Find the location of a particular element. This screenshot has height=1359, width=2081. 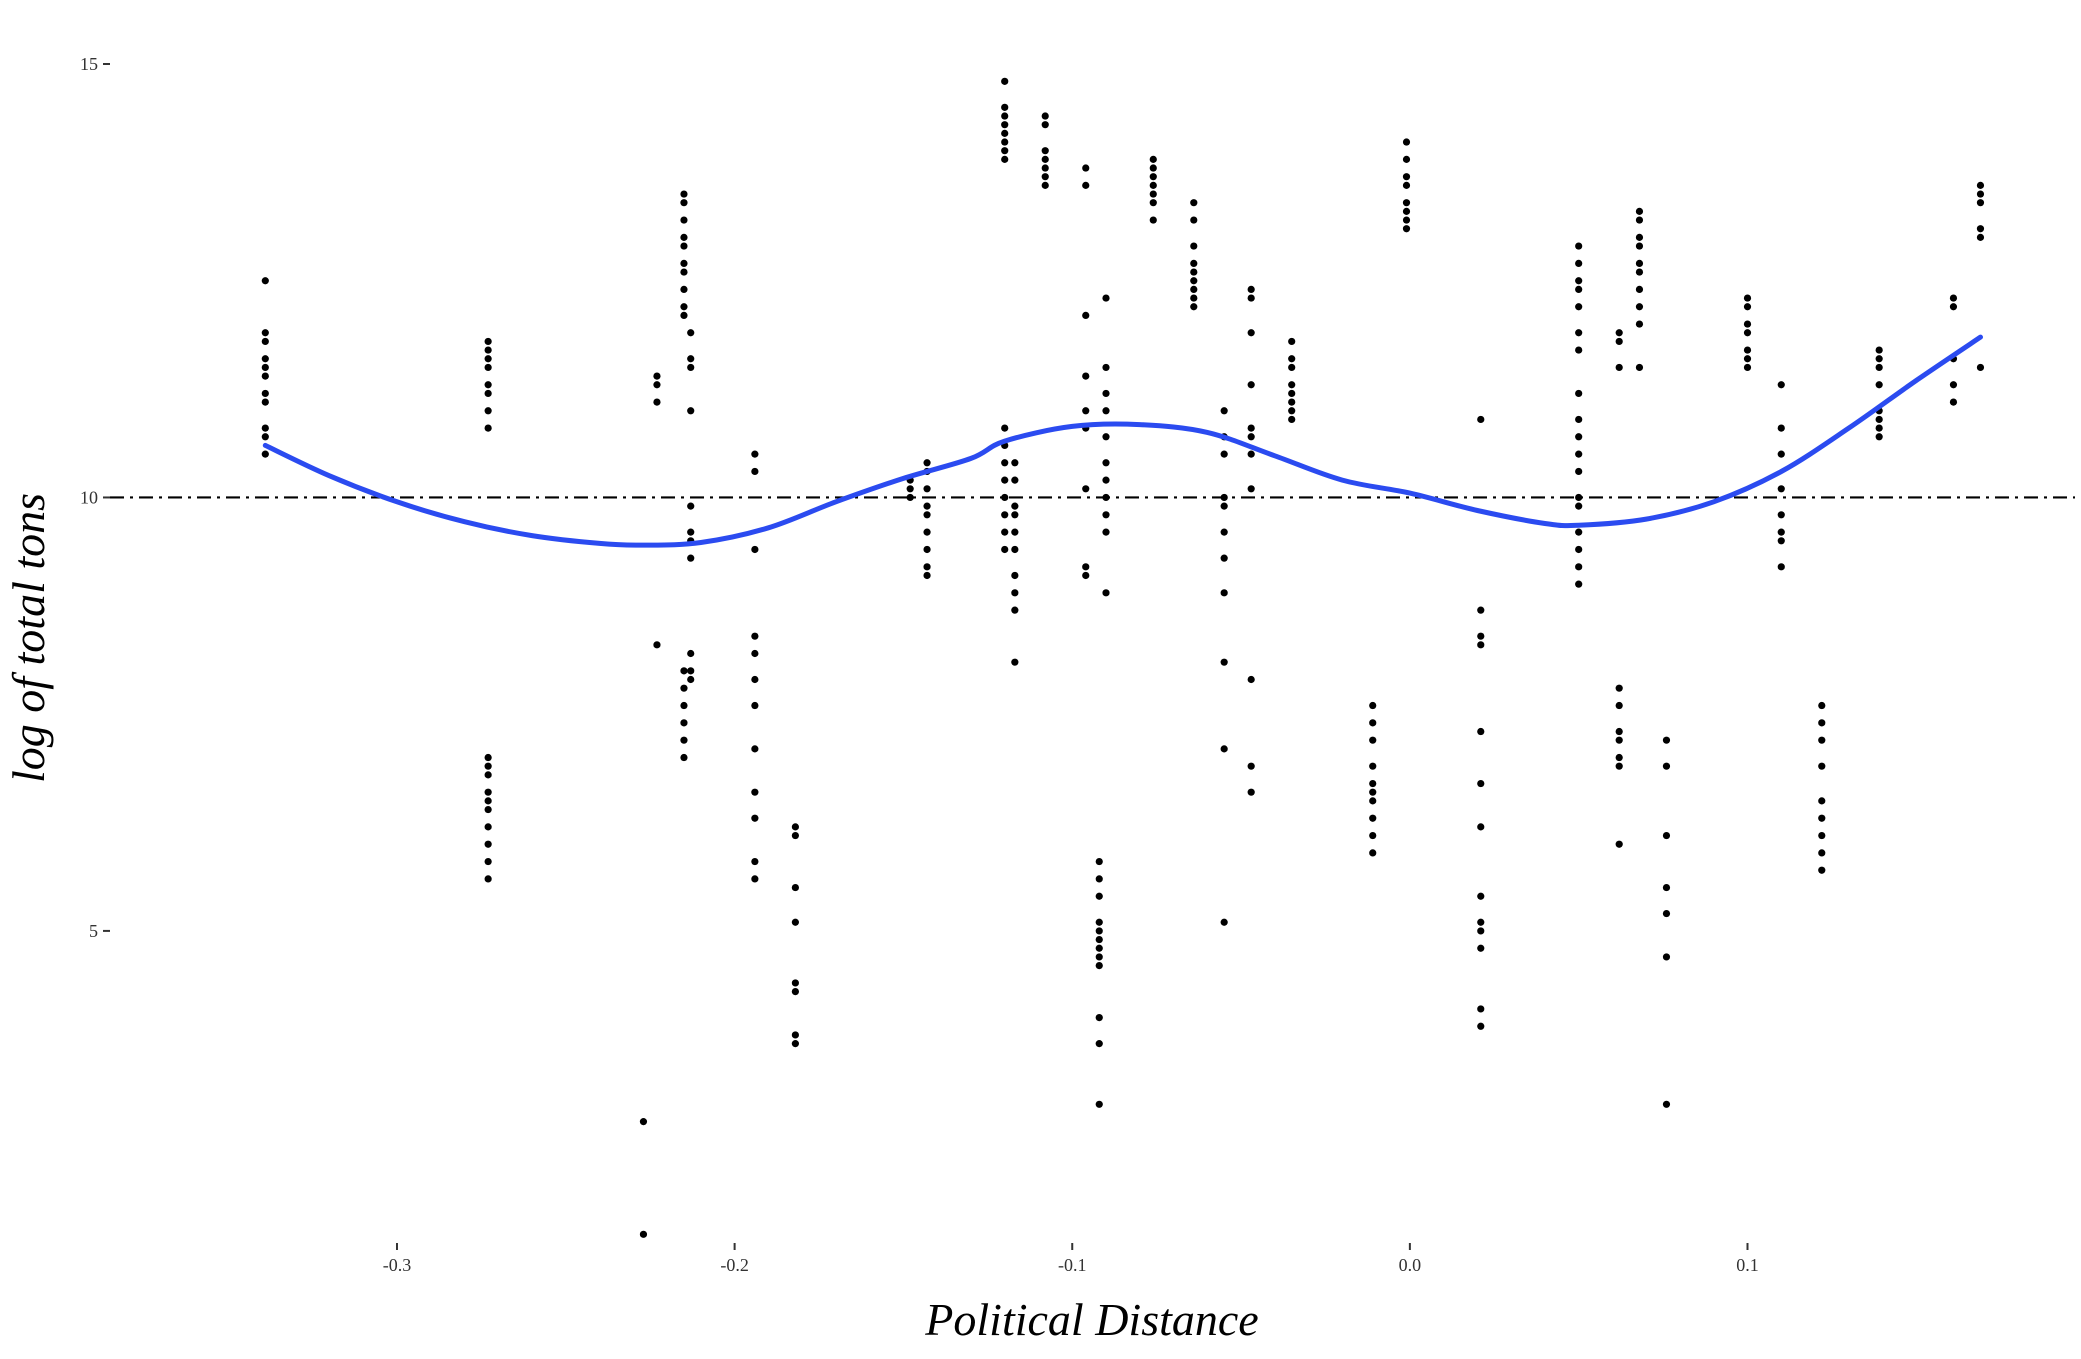

x-tick-label: 0.0 is located at coordinates (1410, 1265).